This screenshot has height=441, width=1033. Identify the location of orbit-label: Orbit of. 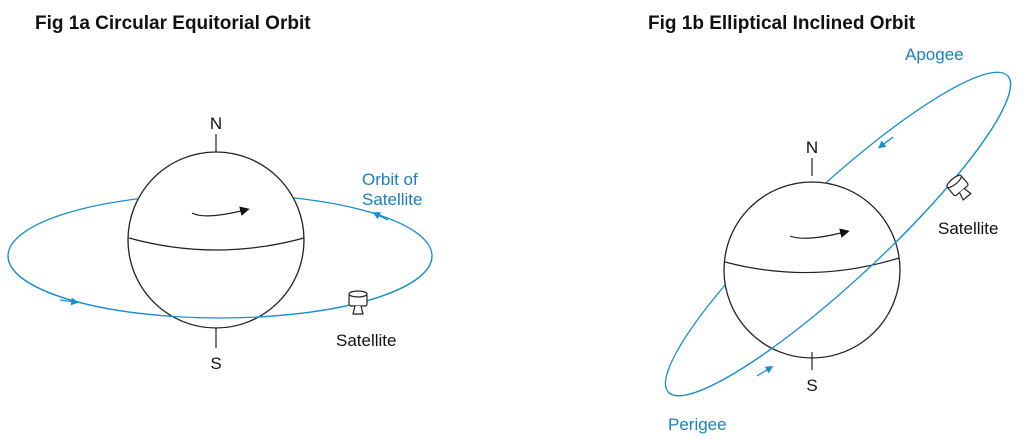
(390, 179).